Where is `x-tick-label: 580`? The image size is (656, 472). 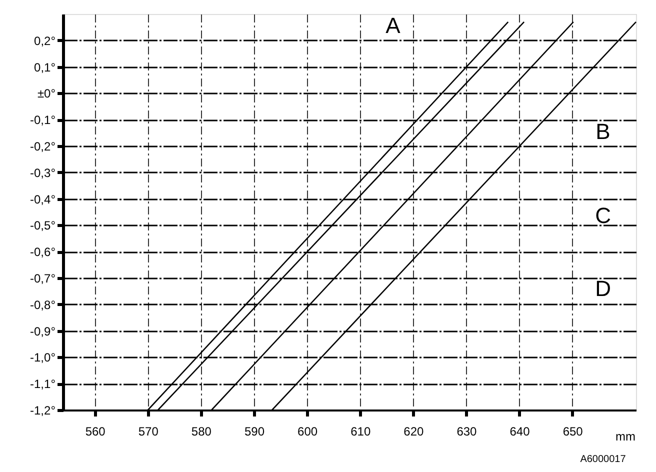 x-tick-label: 580 is located at coordinates (201, 431).